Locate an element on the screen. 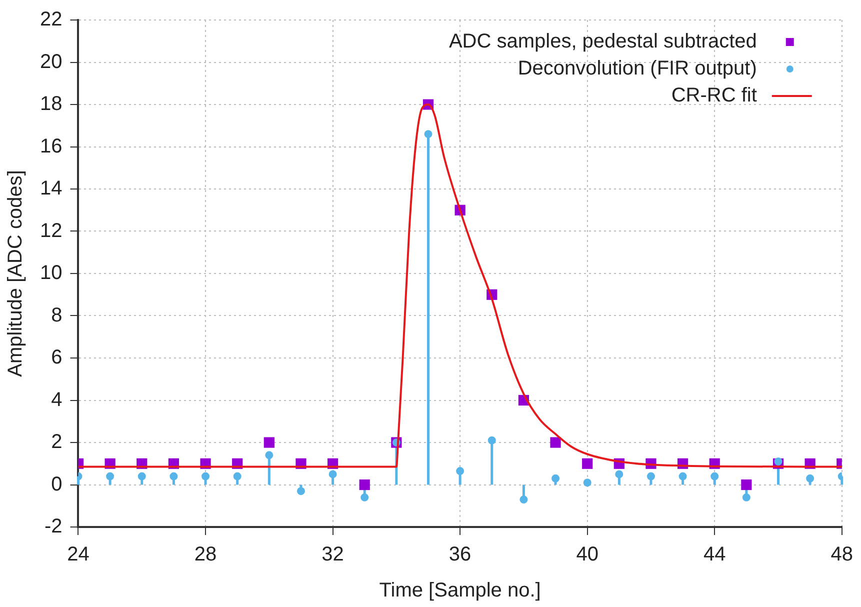 This screenshot has width=861, height=607. x-tick-label: 32 is located at coordinates (333, 555).